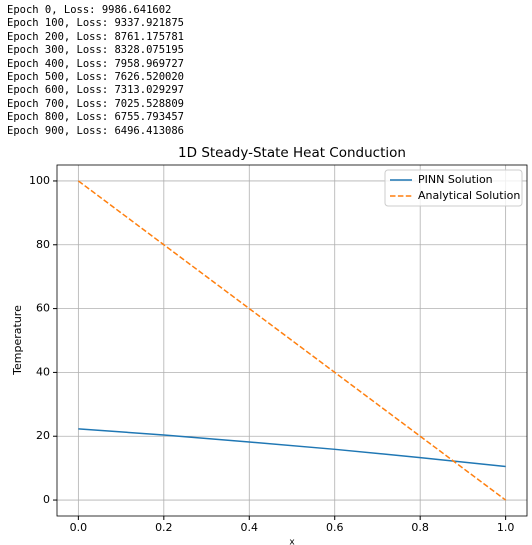  I want to click on x-axis-label: x, so click(292, 541).